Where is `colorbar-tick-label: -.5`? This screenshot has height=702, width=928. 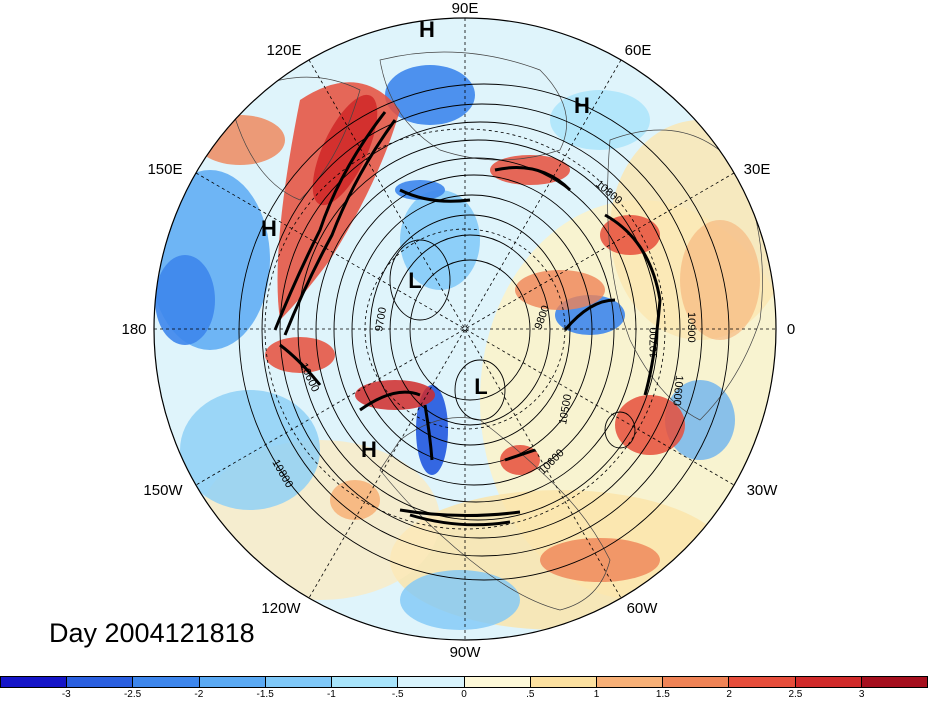
colorbar-tick-label: -.5 is located at coordinates (397, 694).